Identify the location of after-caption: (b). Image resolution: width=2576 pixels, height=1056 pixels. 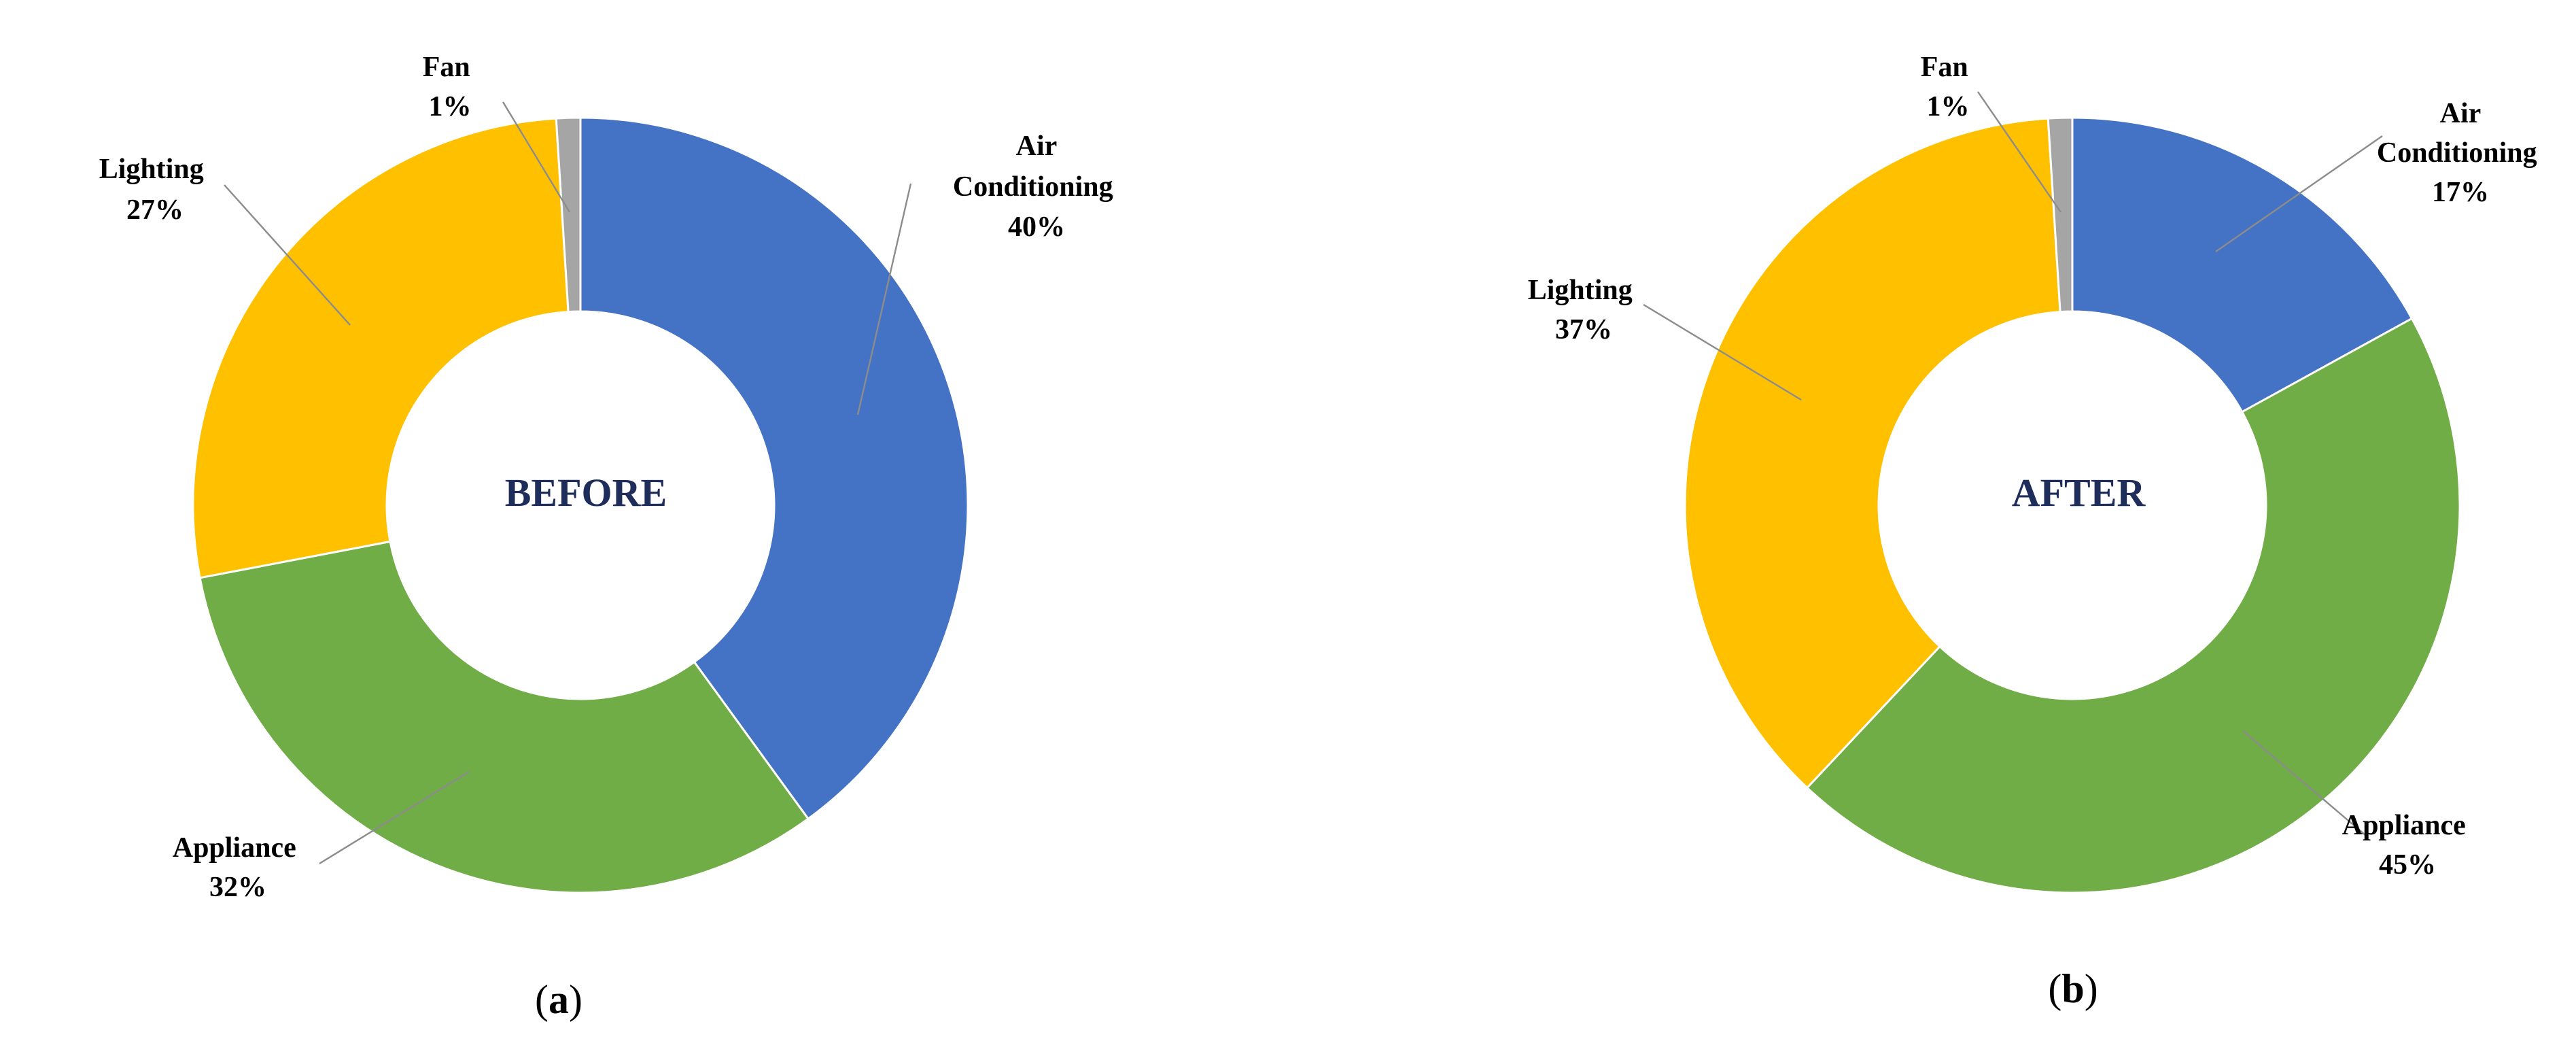
(2073, 989).